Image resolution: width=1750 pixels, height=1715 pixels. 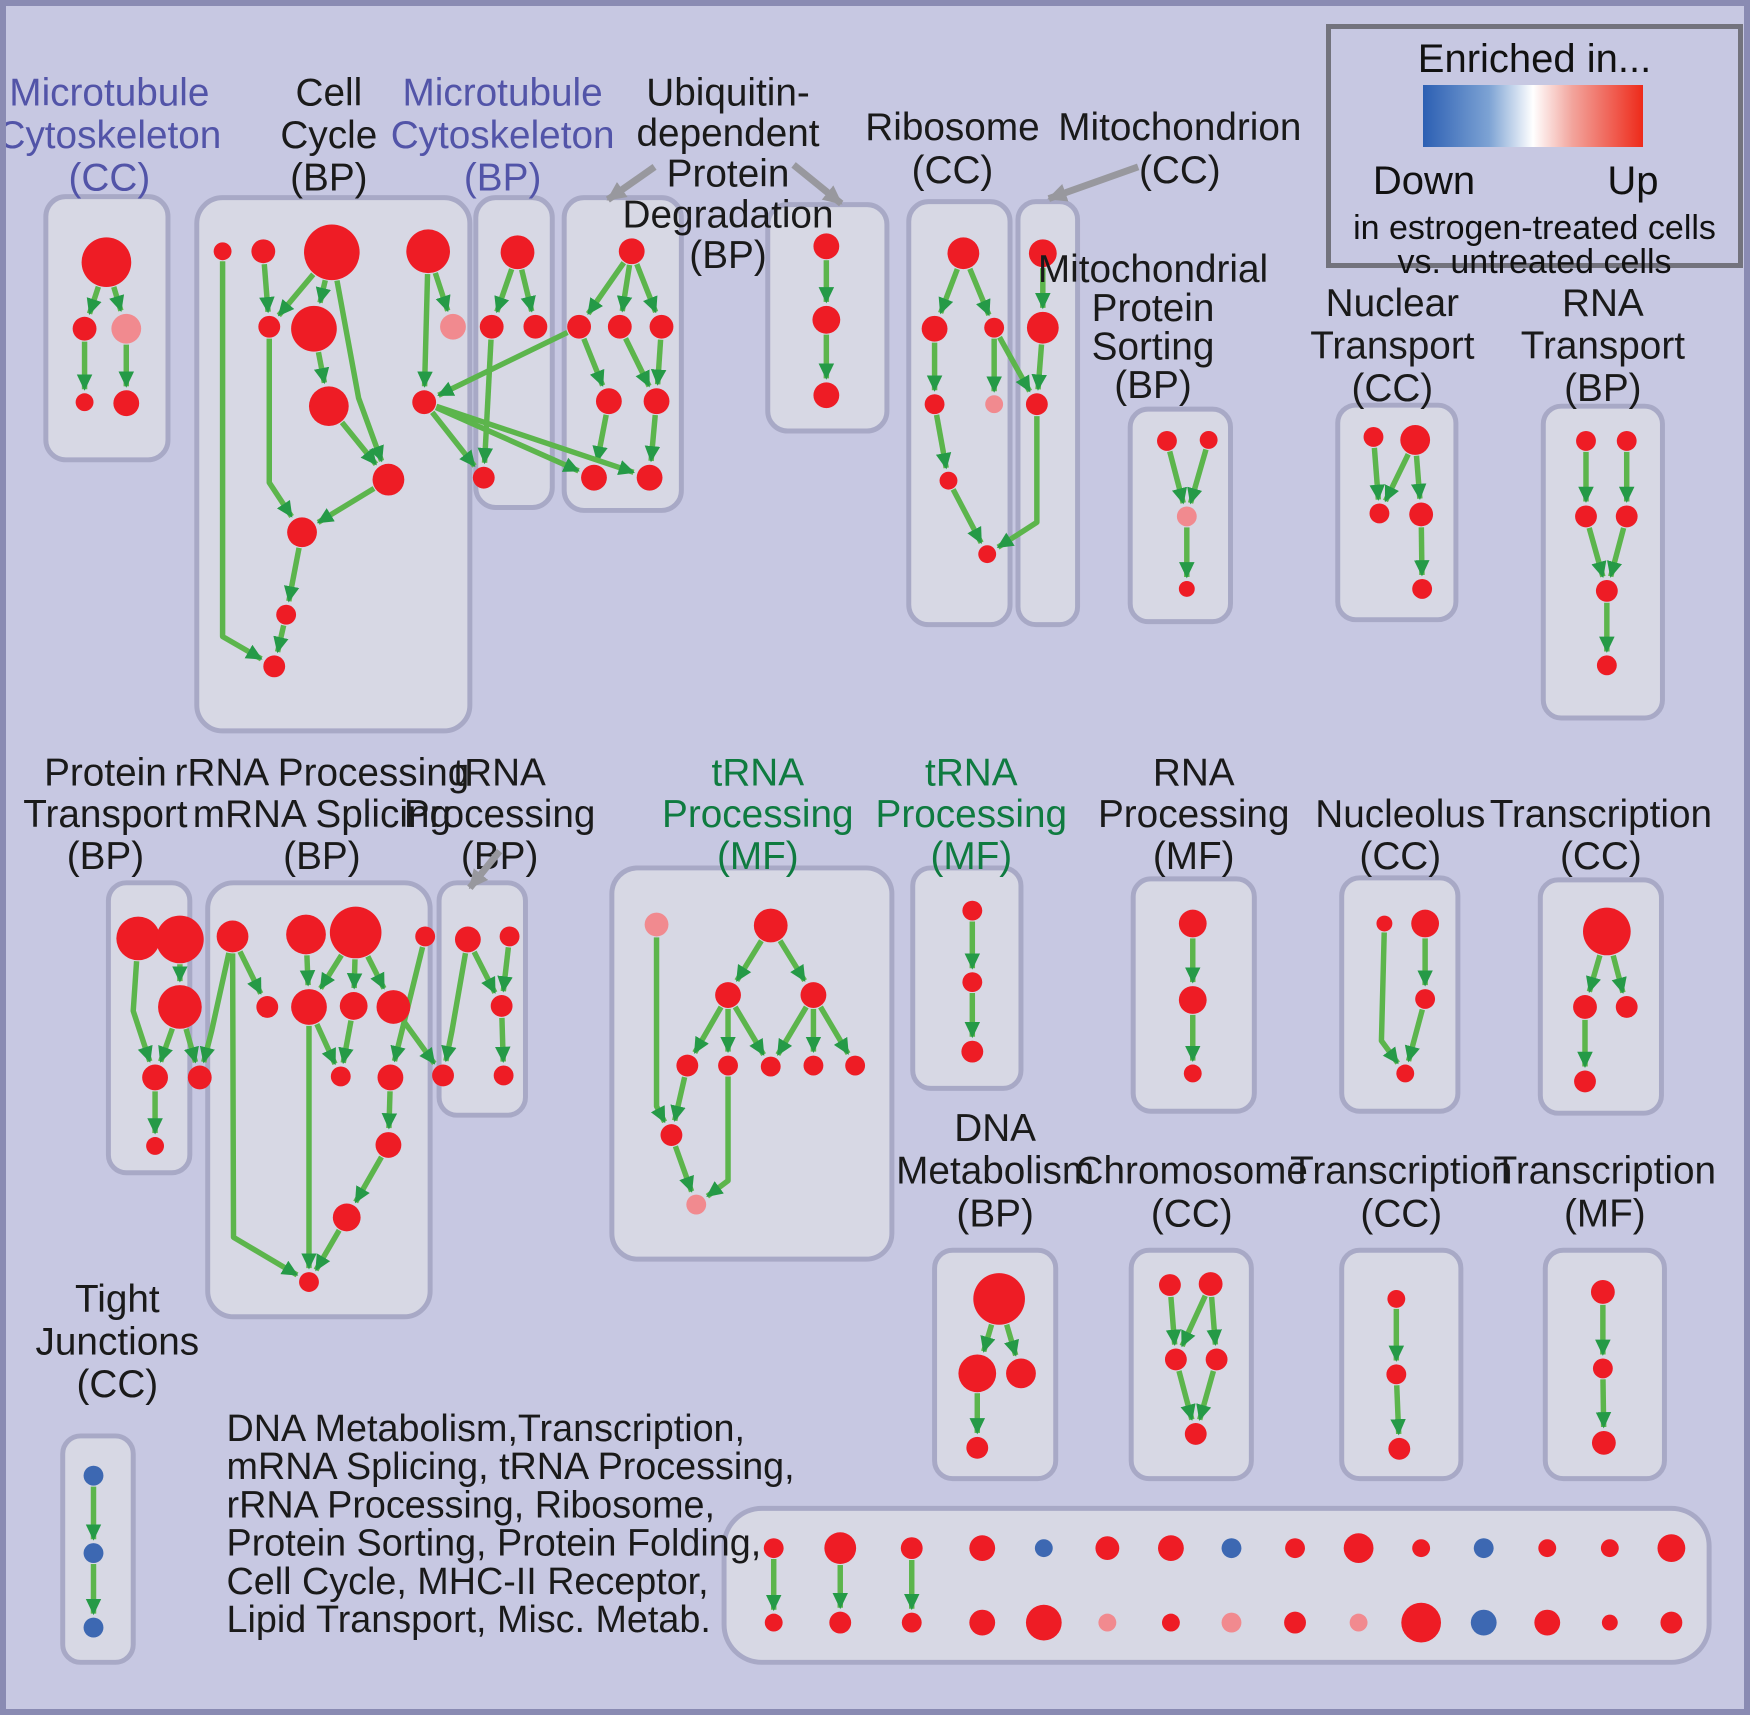 I want to click on cluster-box-rrna-mrna-bp, so click(x=319, y=1100).